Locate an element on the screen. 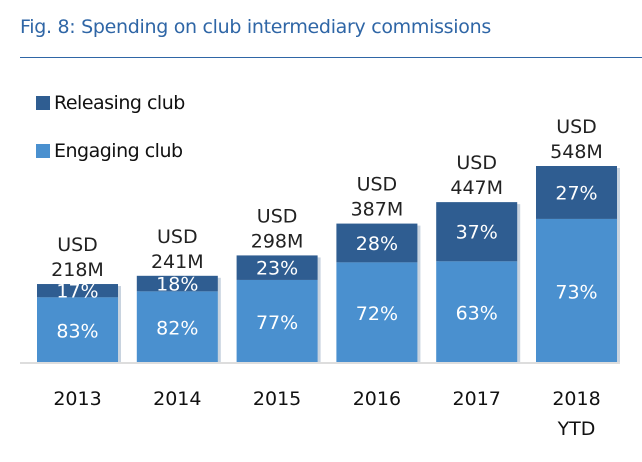 The width and height of the screenshot is (642, 462). bar-releasing-2013 is located at coordinates (77, 291).